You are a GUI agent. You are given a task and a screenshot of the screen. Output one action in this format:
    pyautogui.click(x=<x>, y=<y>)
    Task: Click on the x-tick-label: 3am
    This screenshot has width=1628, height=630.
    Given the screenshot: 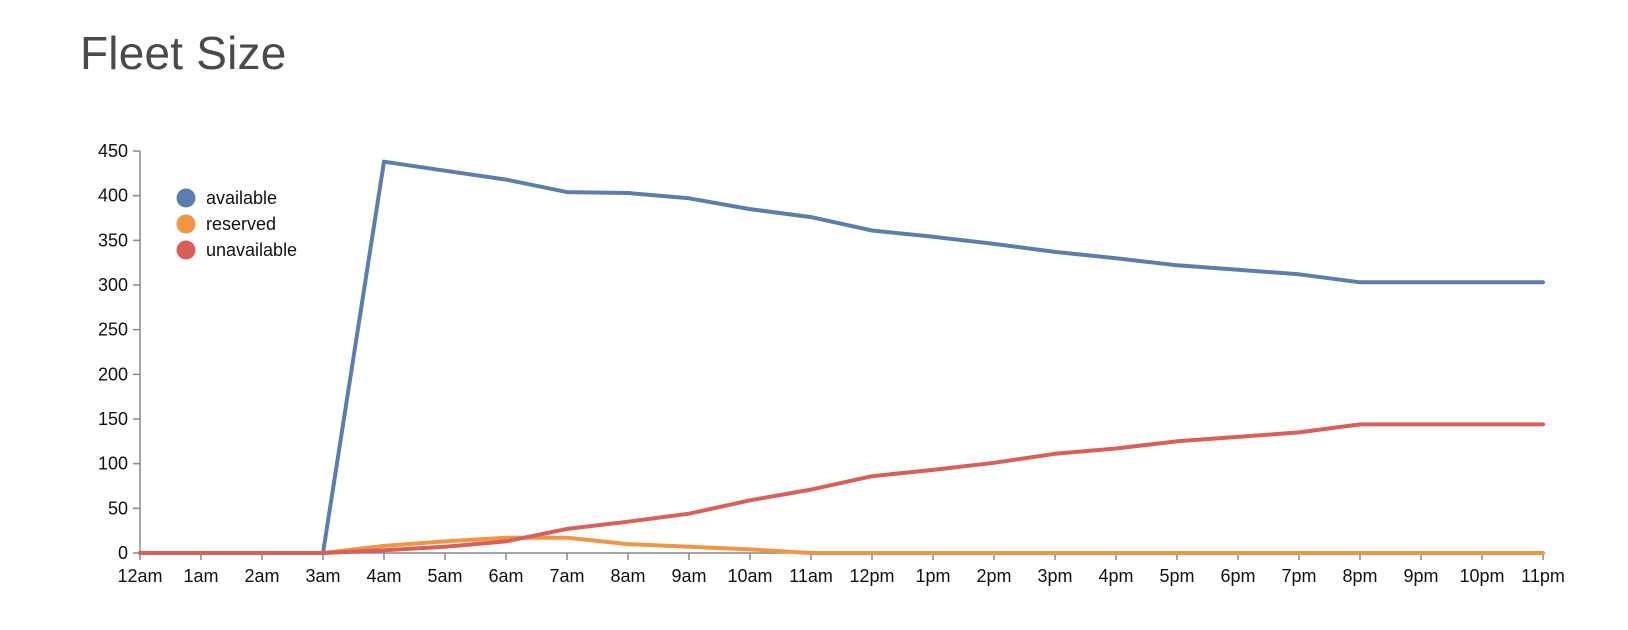 What is the action you would take?
    pyautogui.click(x=322, y=576)
    